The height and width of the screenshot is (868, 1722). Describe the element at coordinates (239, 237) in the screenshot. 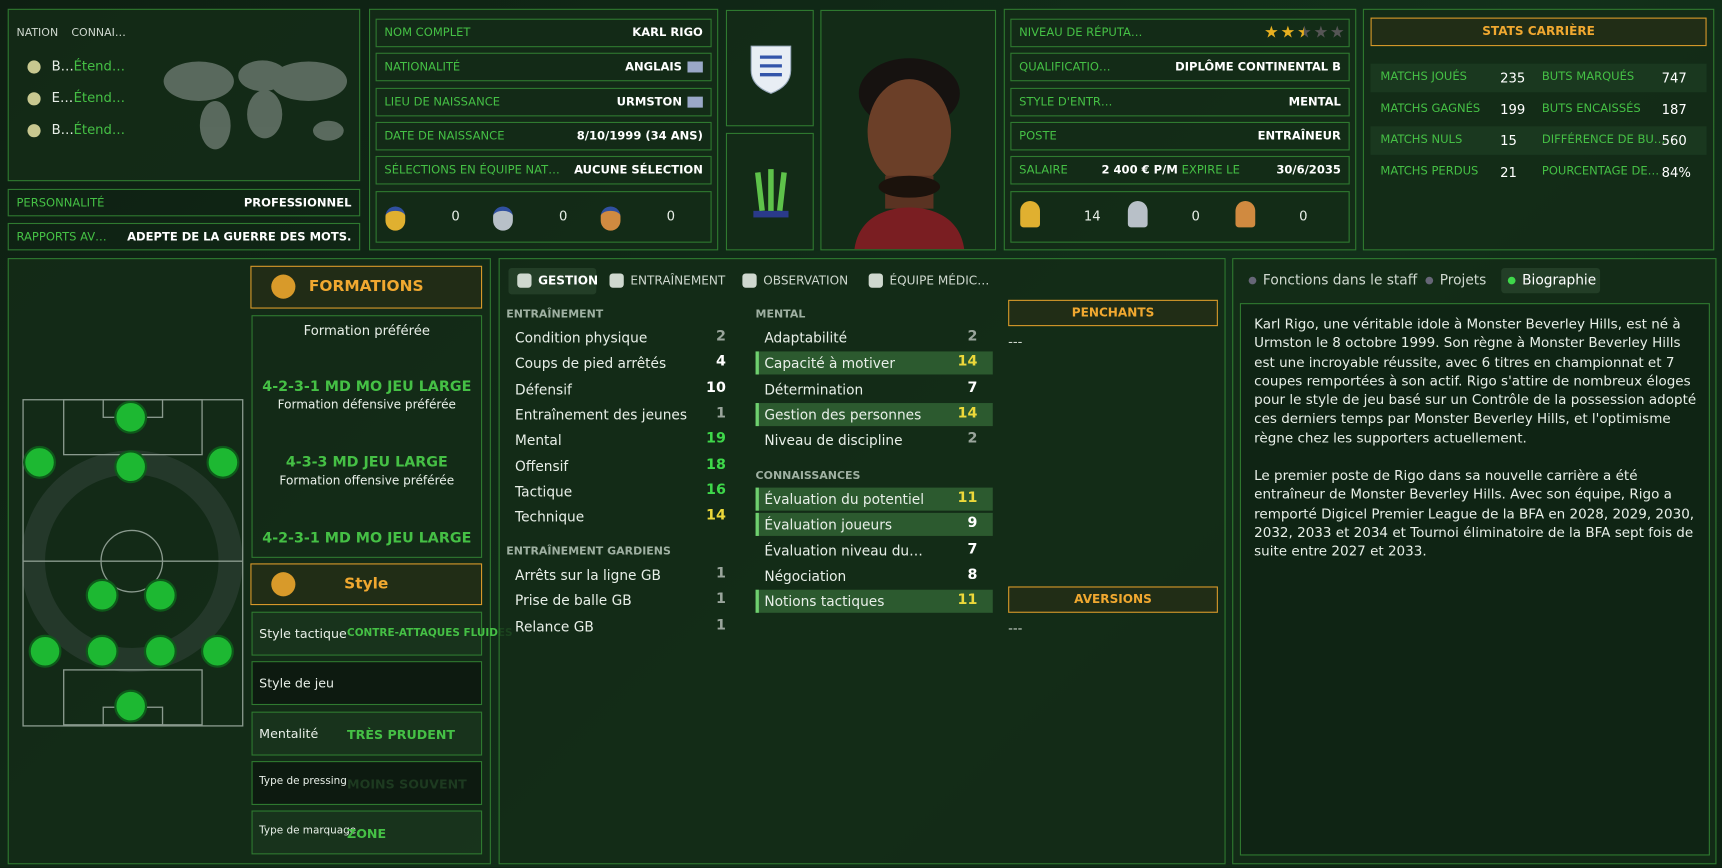

I see `value: ADEPTE DE LA GUERRE DES MOTS.` at that location.